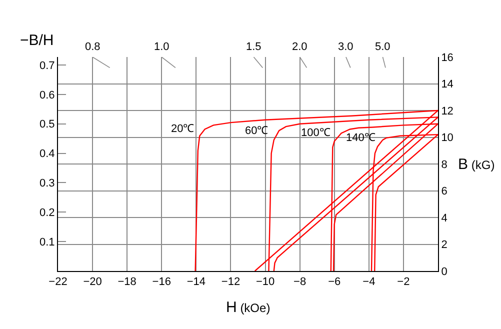 This screenshot has width=501, height=329. What do you see at coordinates (444, 192) in the screenshot?
I see `y-tick-label: 6` at bounding box center [444, 192].